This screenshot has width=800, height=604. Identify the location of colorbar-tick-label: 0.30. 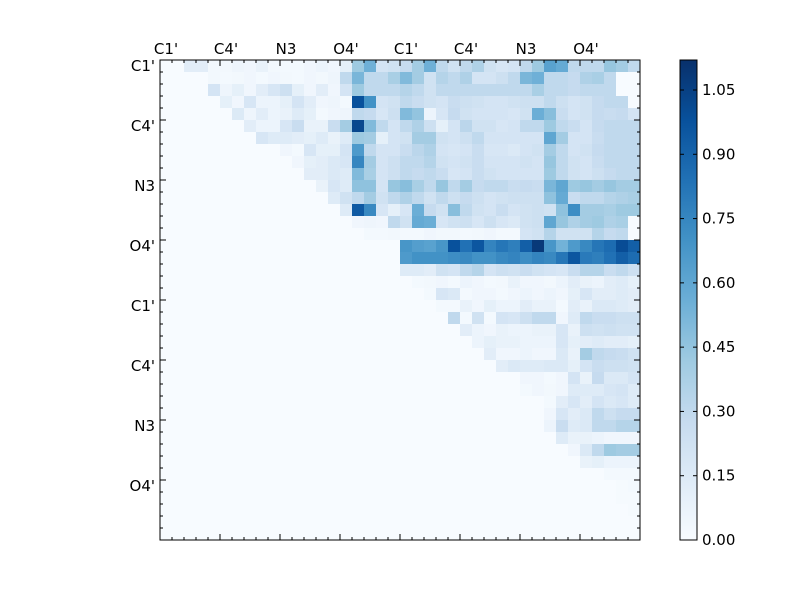
(718, 411).